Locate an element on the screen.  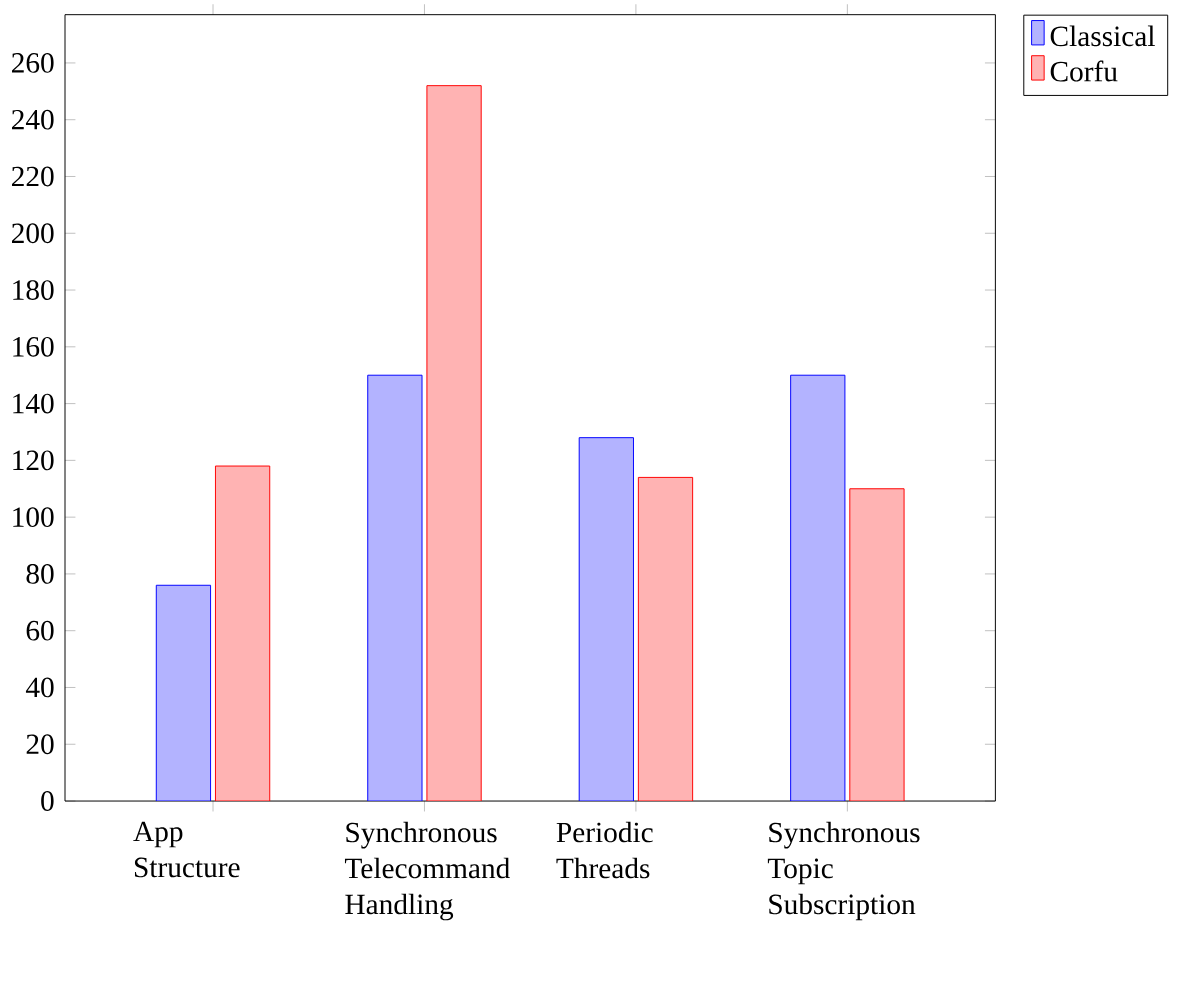
x-tick-label: Synchronous Telecommand Handling is located at coordinates (427, 871).